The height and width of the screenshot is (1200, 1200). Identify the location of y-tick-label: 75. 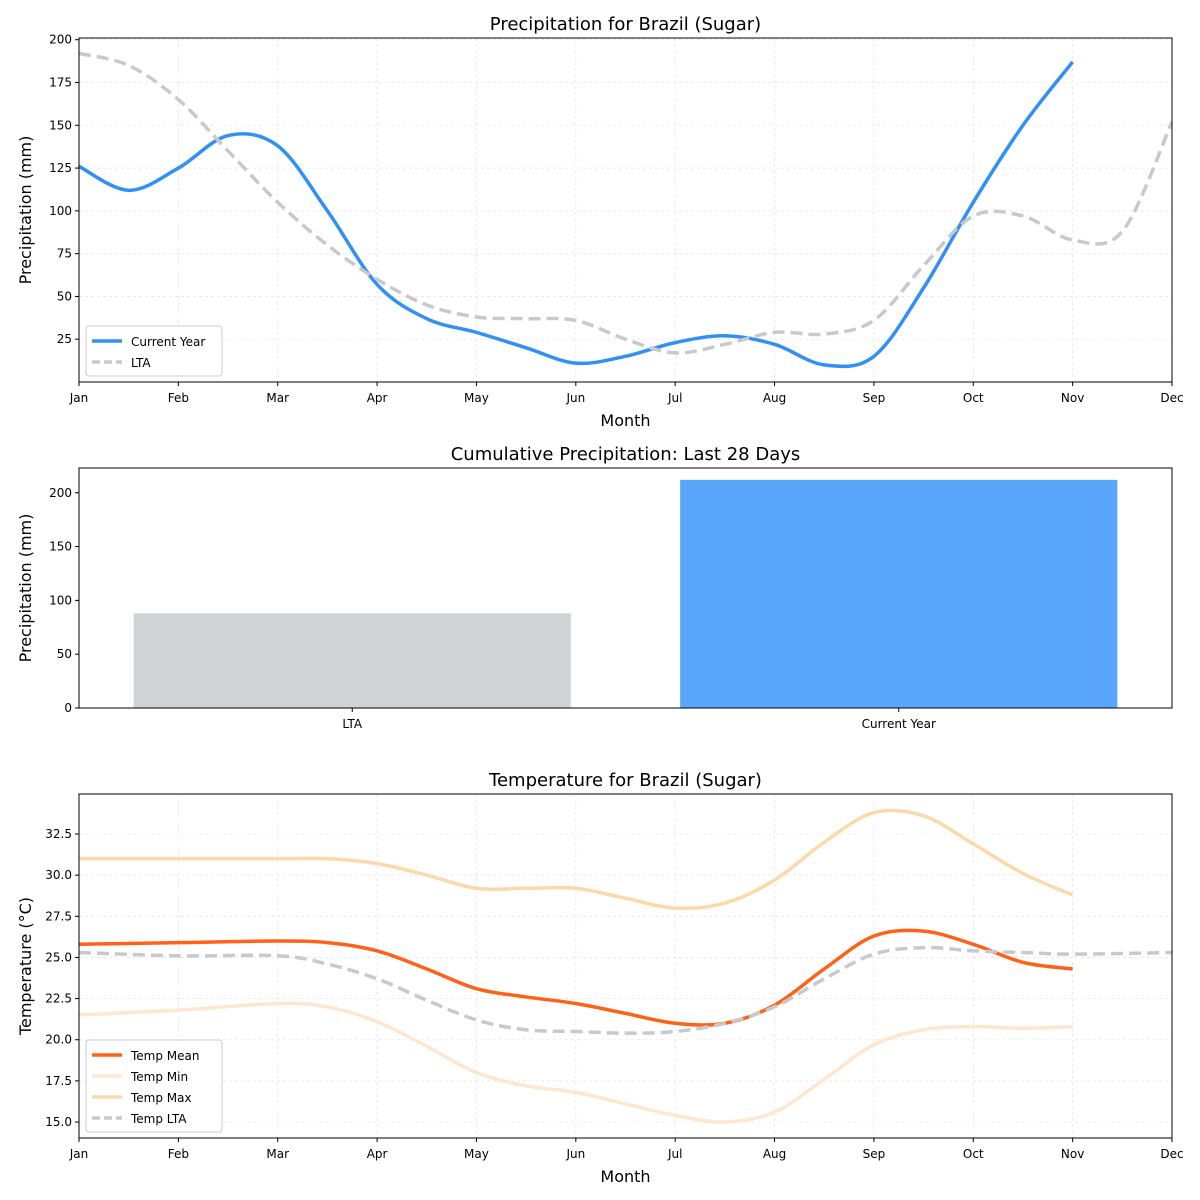
(64, 254).